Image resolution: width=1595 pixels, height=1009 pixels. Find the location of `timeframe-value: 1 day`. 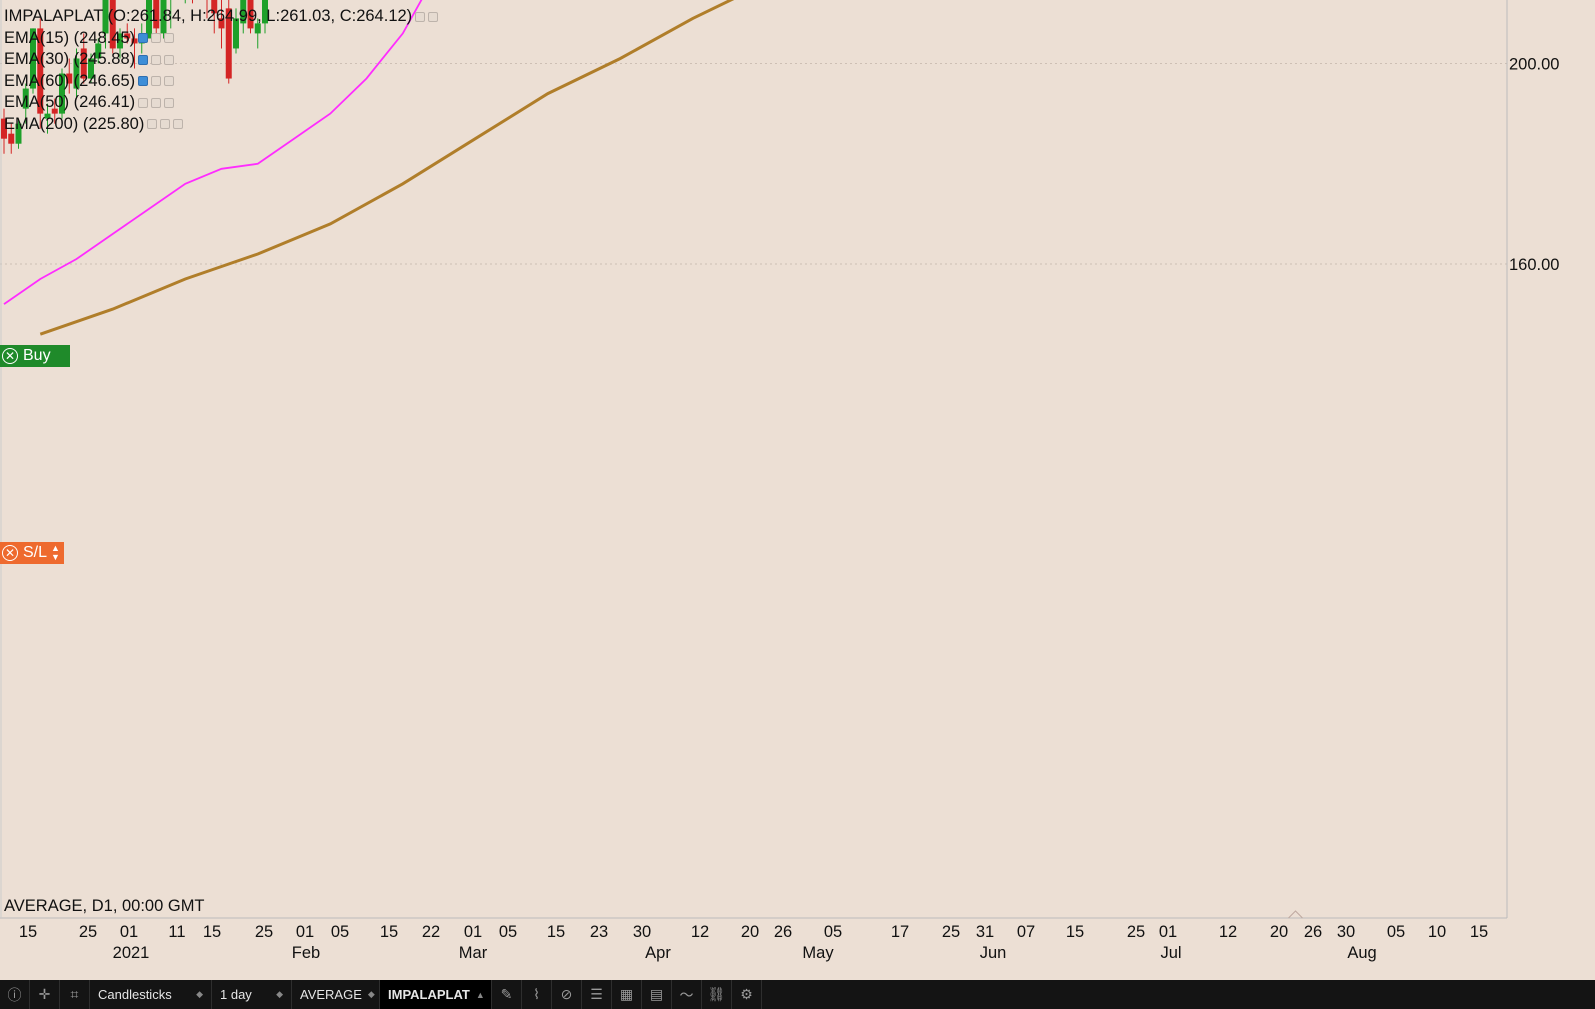

timeframe-value: 1 day is located at coordinates (236, 994).